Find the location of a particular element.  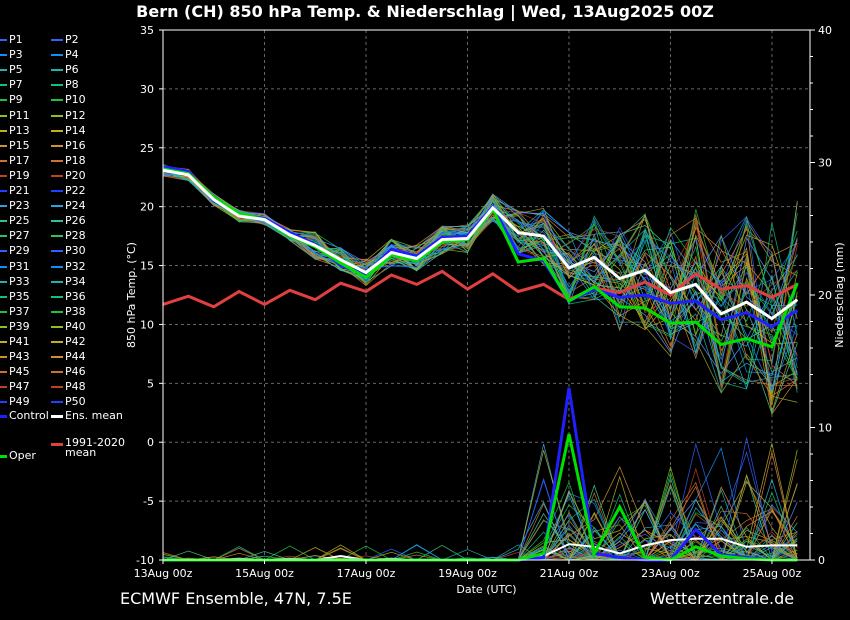

legend-label: P23 is located at coordinates (19, 206).